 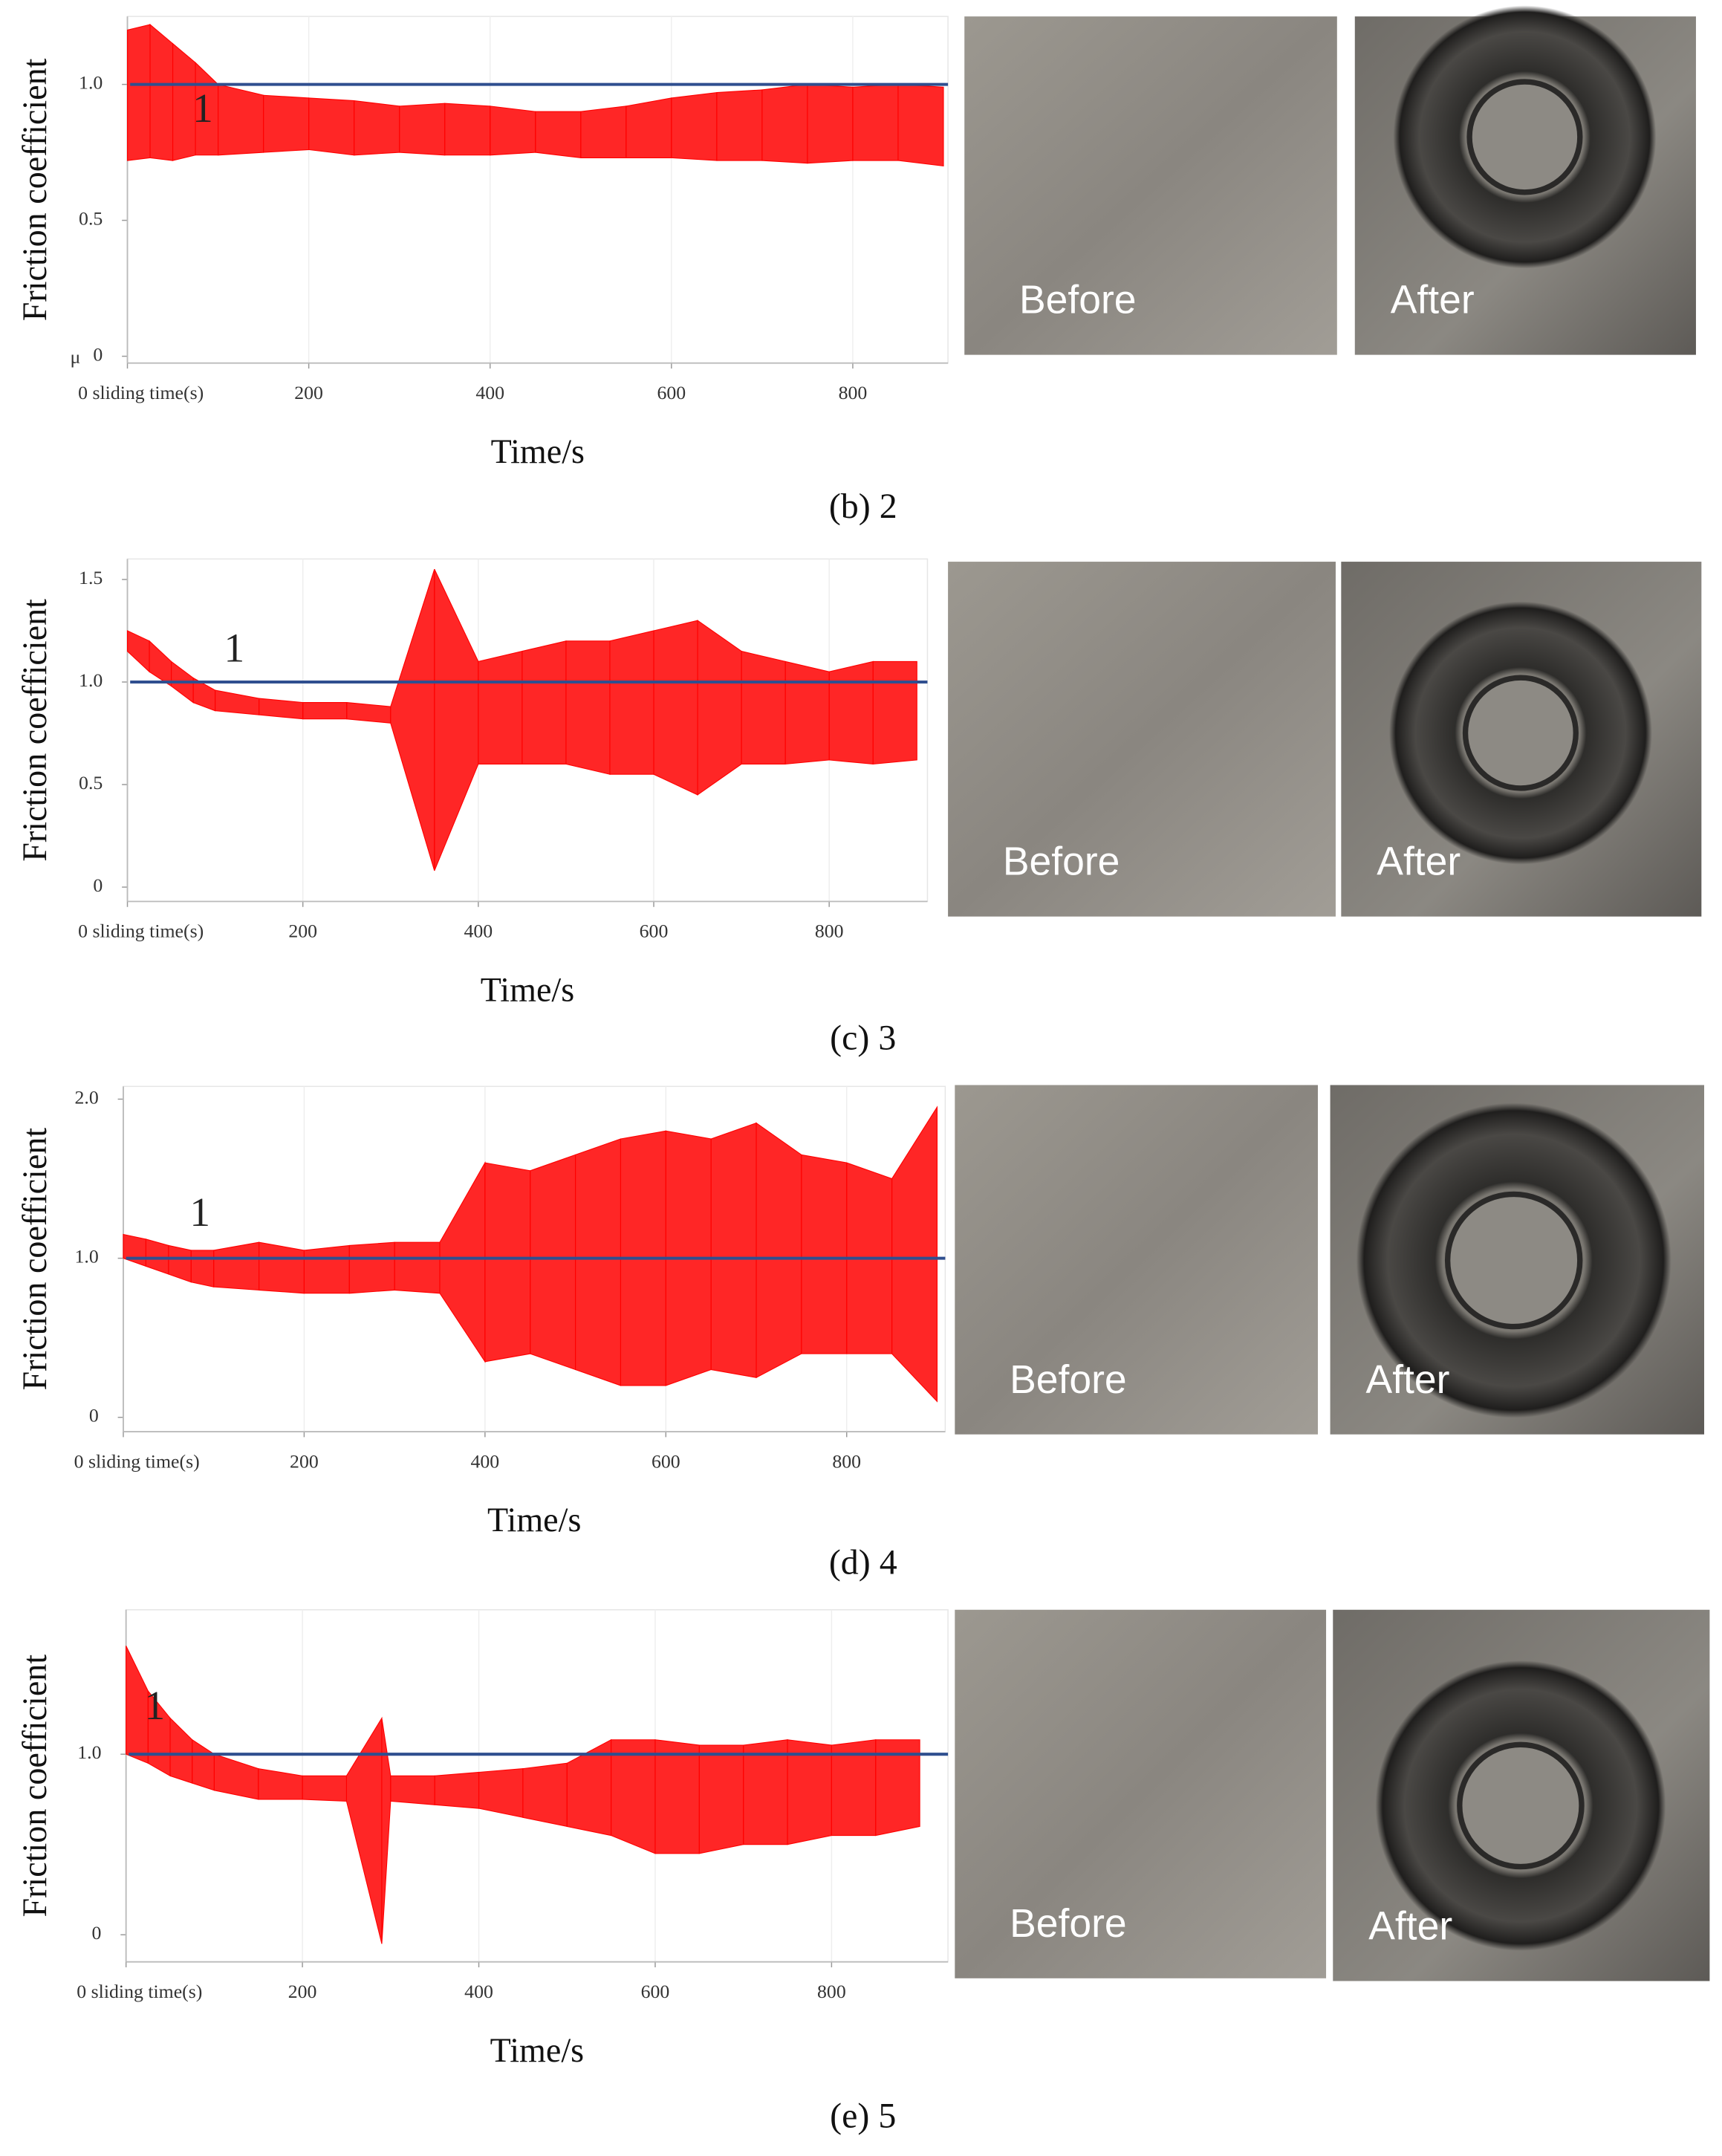 I want to click on caption: (c) 3, so click(x=863, y=1037).